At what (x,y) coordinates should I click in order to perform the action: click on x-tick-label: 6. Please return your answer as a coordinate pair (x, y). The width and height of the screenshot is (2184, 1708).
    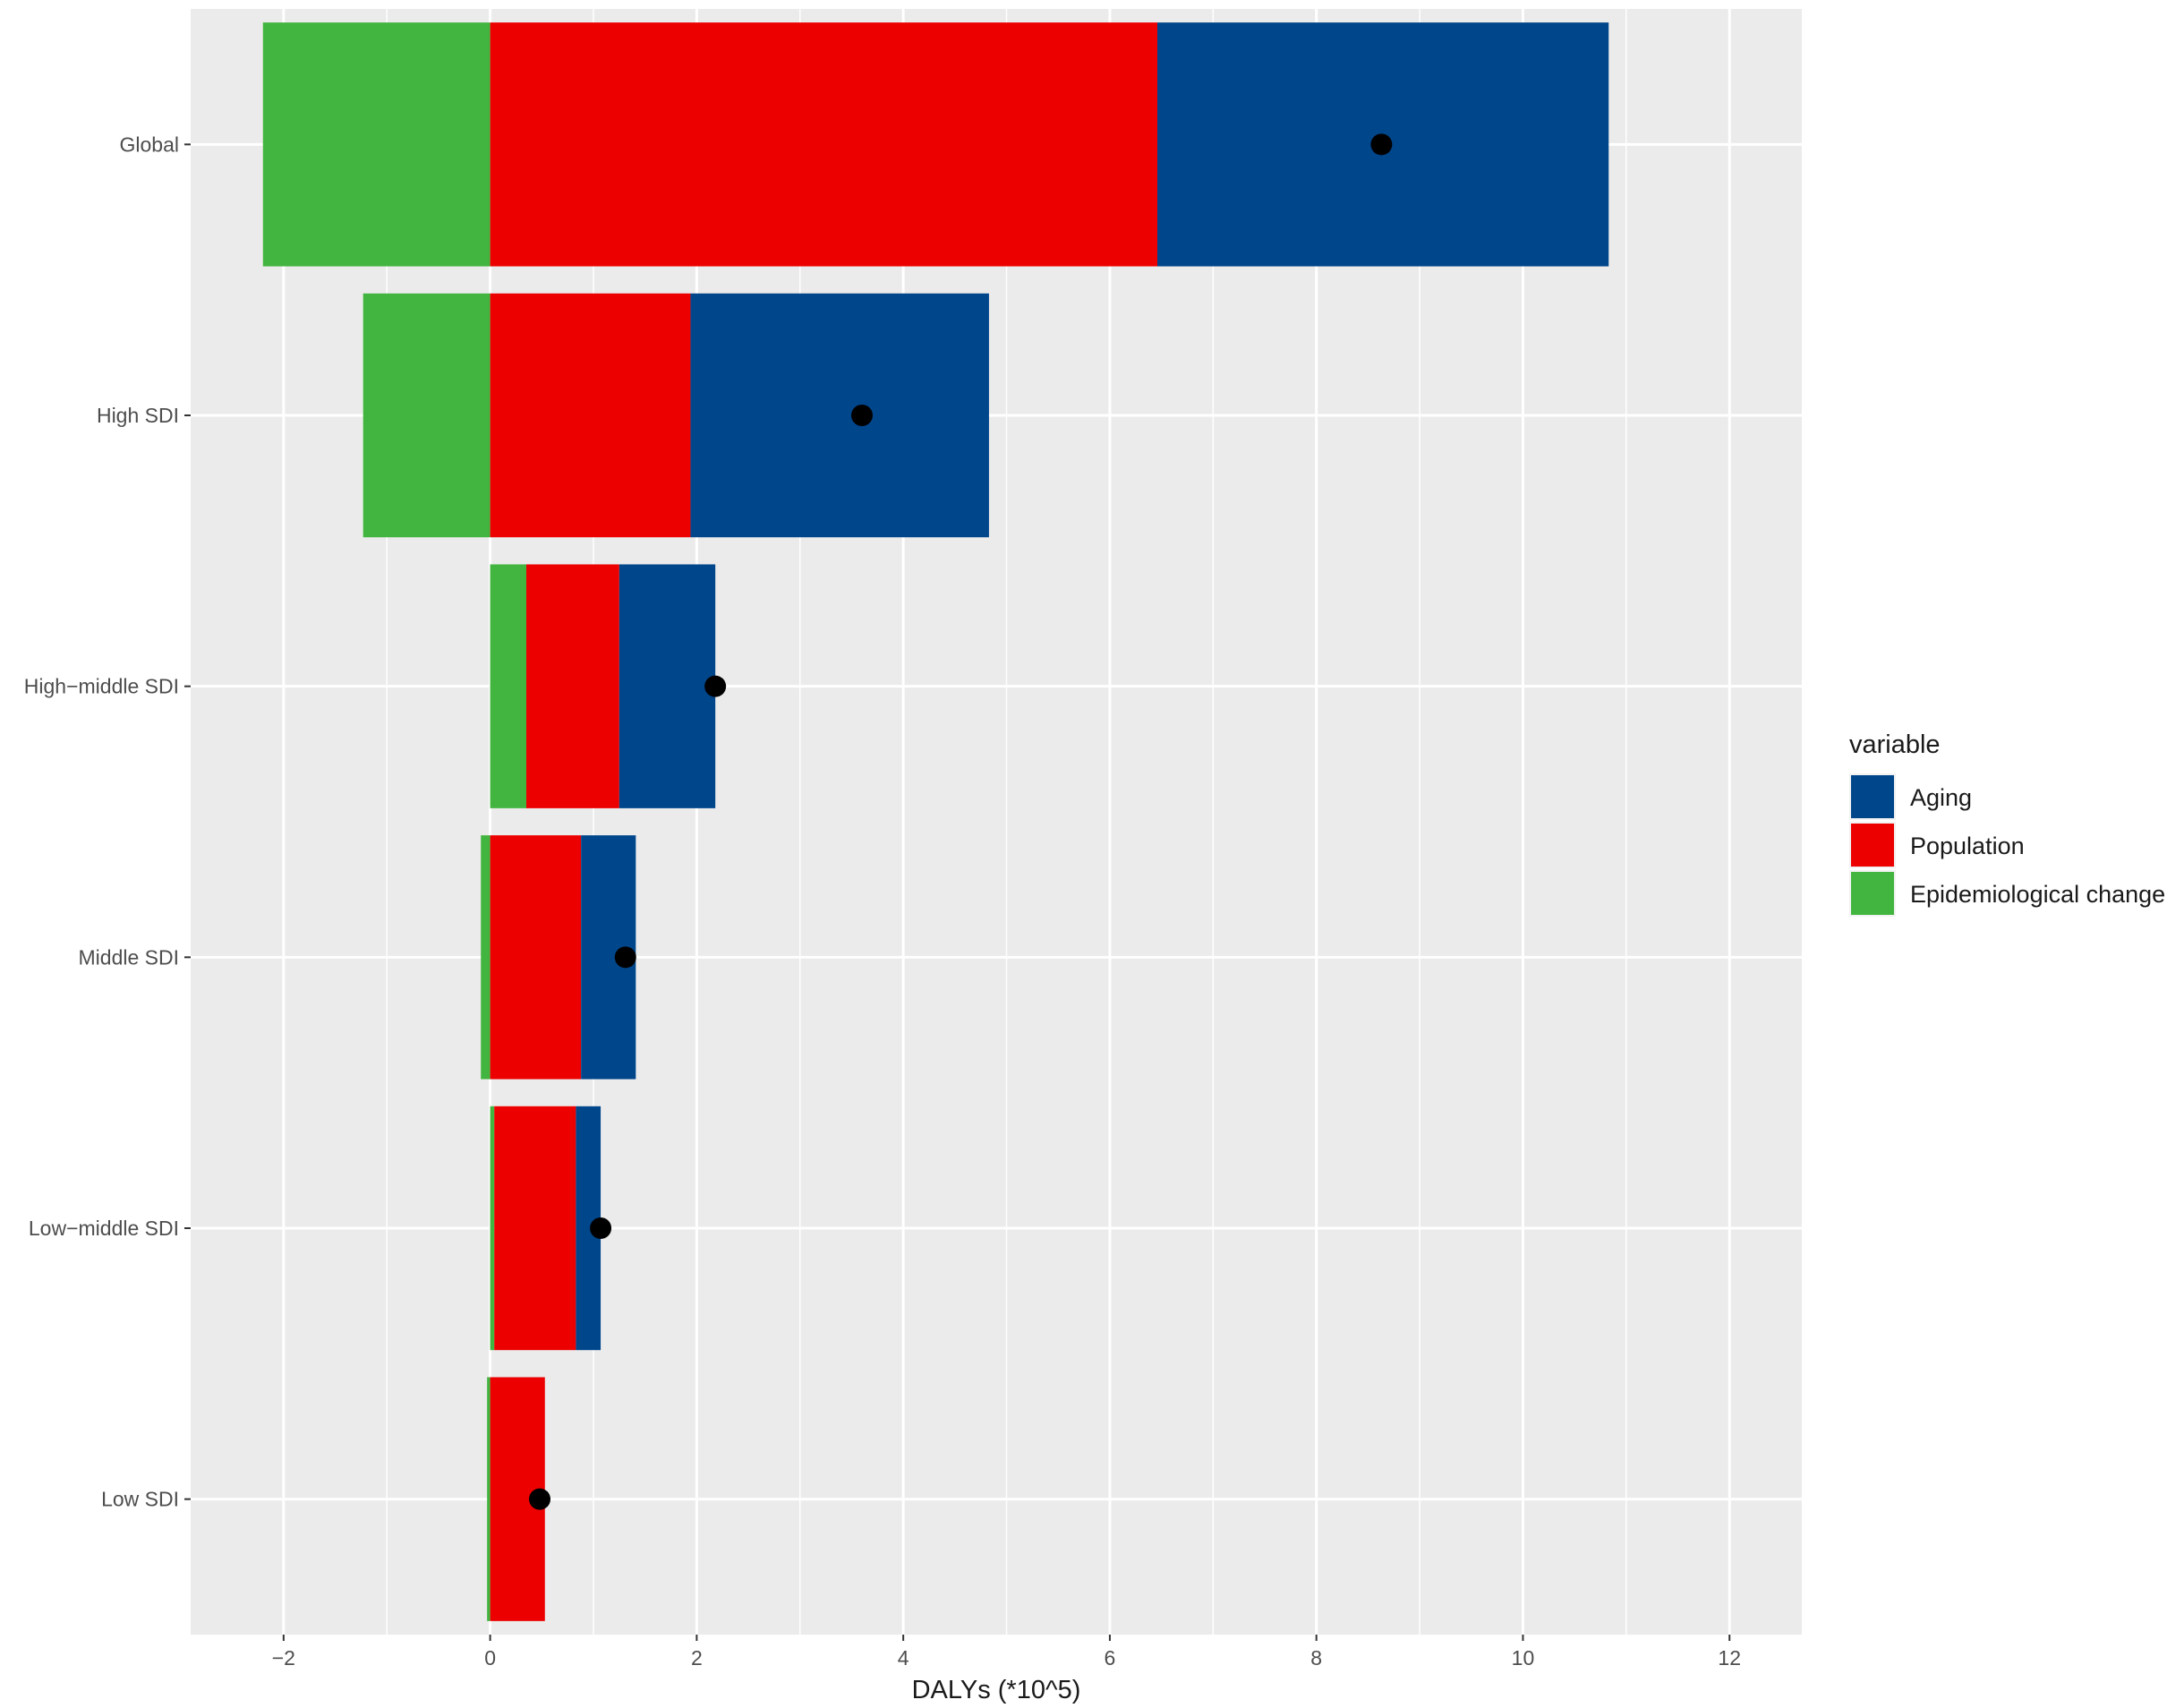
    Looking at the image, I should click on (1110, 1658).